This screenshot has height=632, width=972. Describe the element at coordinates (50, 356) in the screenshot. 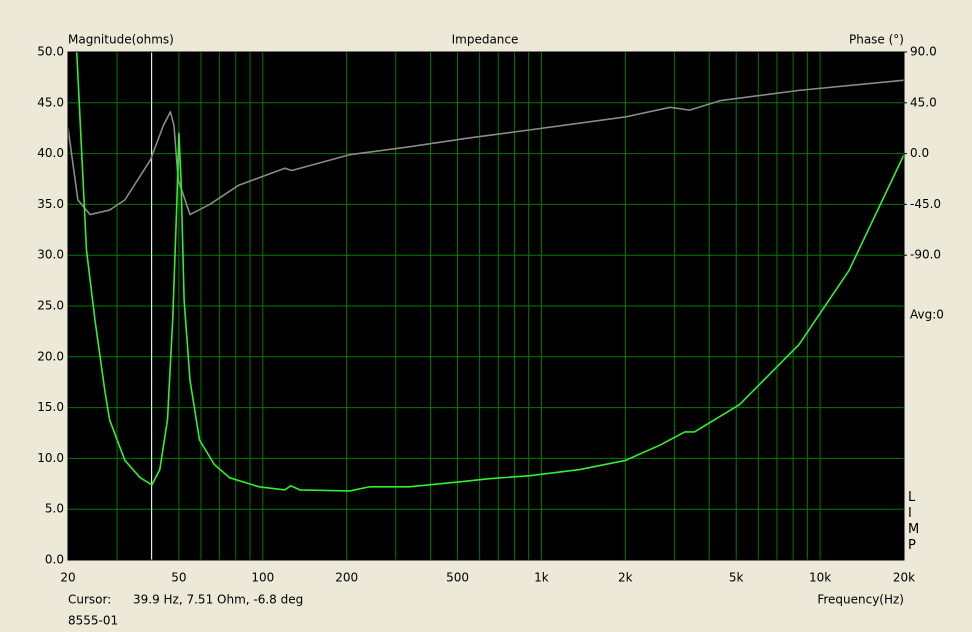

I see `y-tick-label: 20.0` at that location.